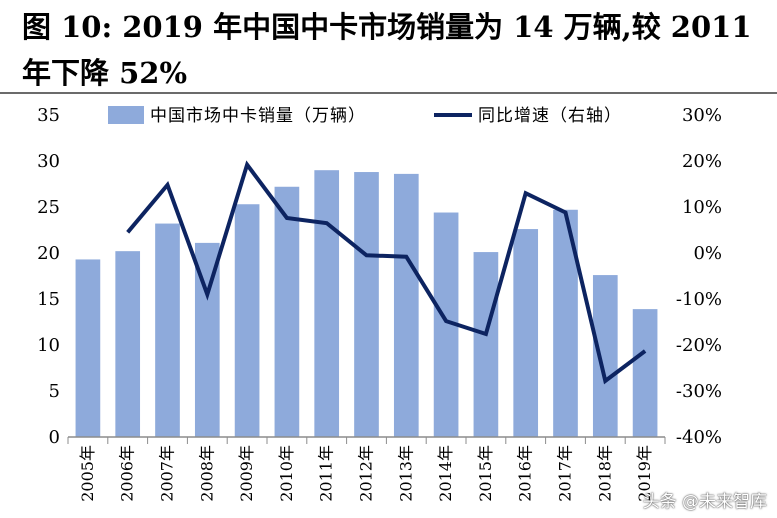 The height and width of the screenshot is (518, 777). What do you see at coordinates (127, 473) in the screenshot?
I see `x-tick-label: 2006年` at bounding box center [127, 473].